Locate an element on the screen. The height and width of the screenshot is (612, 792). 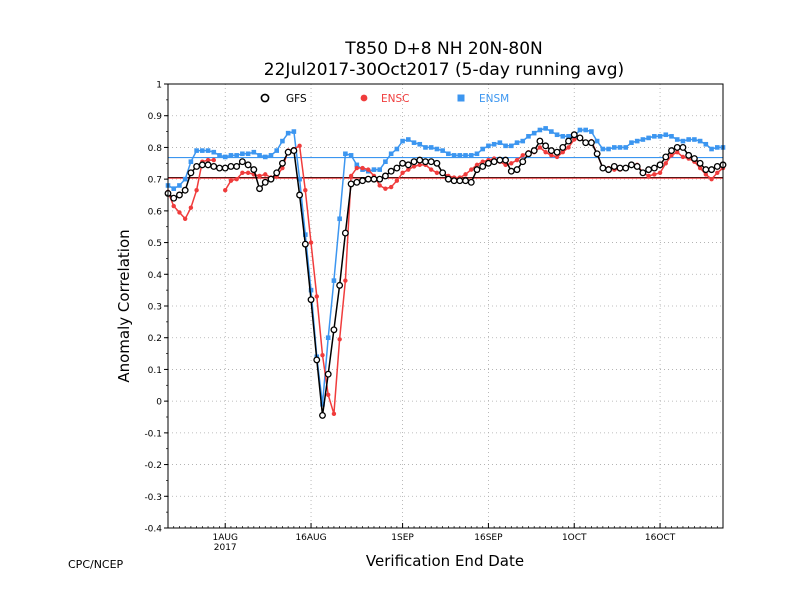
legend-item-gfs: GFS is located at coordinates (283, 99).